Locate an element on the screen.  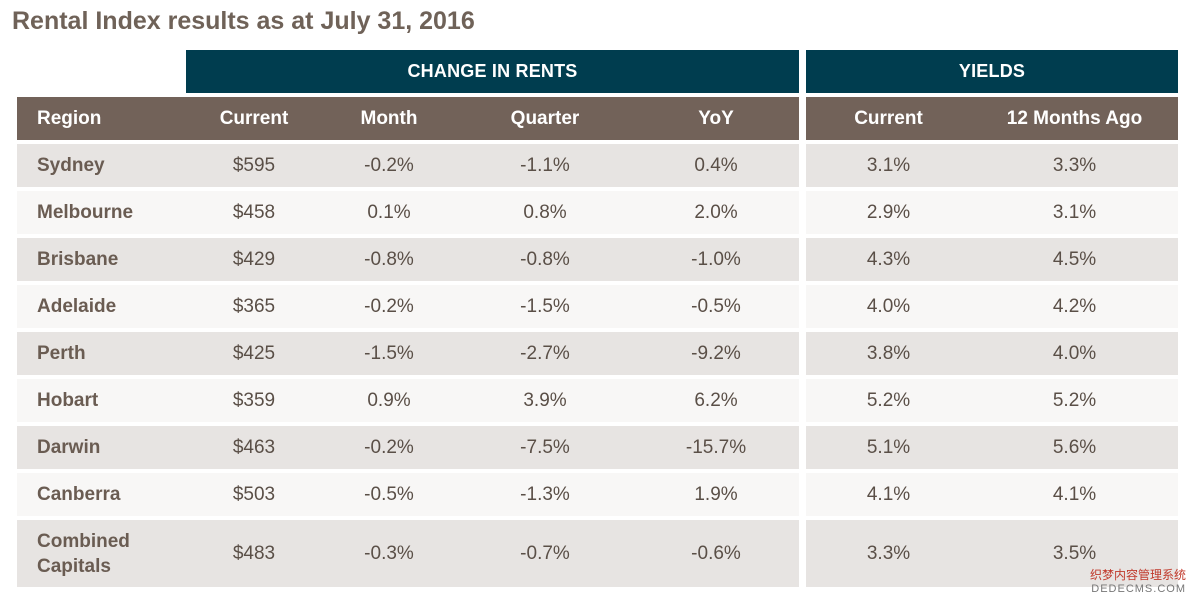
month-change-cell: 0.1% is located at coordinates (389, 212).